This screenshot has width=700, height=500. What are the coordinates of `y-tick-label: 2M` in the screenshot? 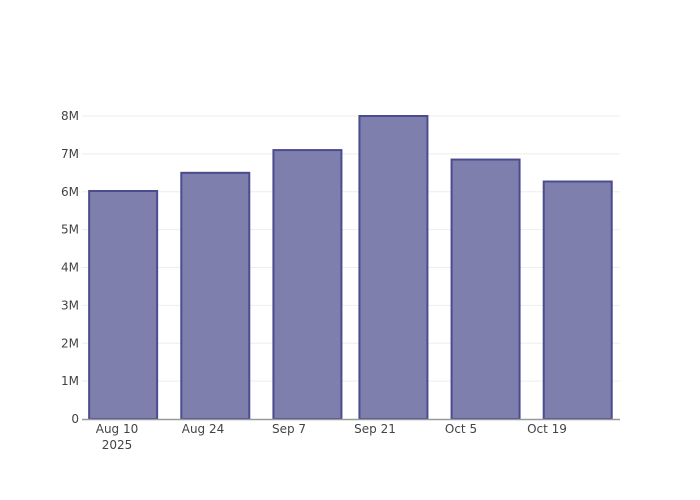 It's located at (70, 343).